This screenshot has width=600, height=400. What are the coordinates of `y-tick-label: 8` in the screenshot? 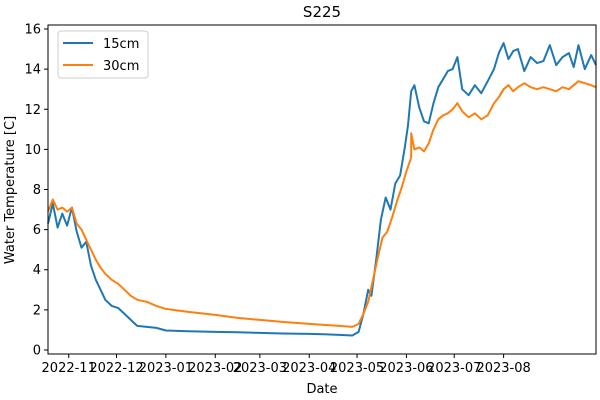 It's located at (37, 190).